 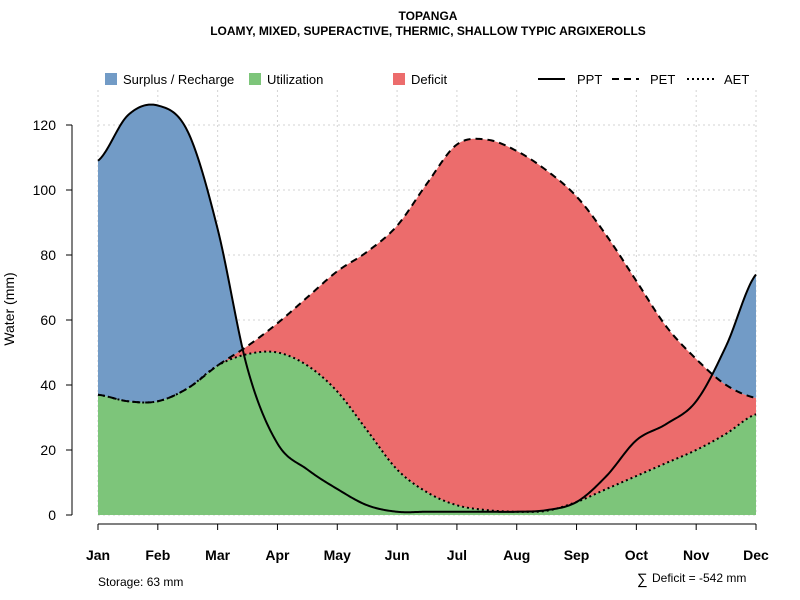 I want to click on chart-title: TOPANGA, so click(x=428, y=16).